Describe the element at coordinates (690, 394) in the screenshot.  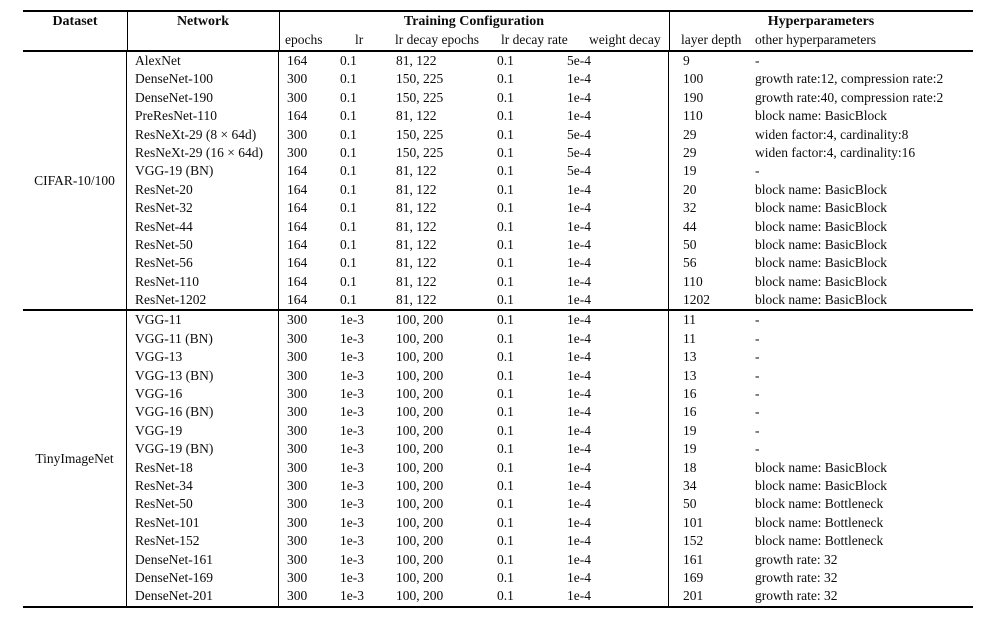
I see `layer-depth-cell: 16` at that location.